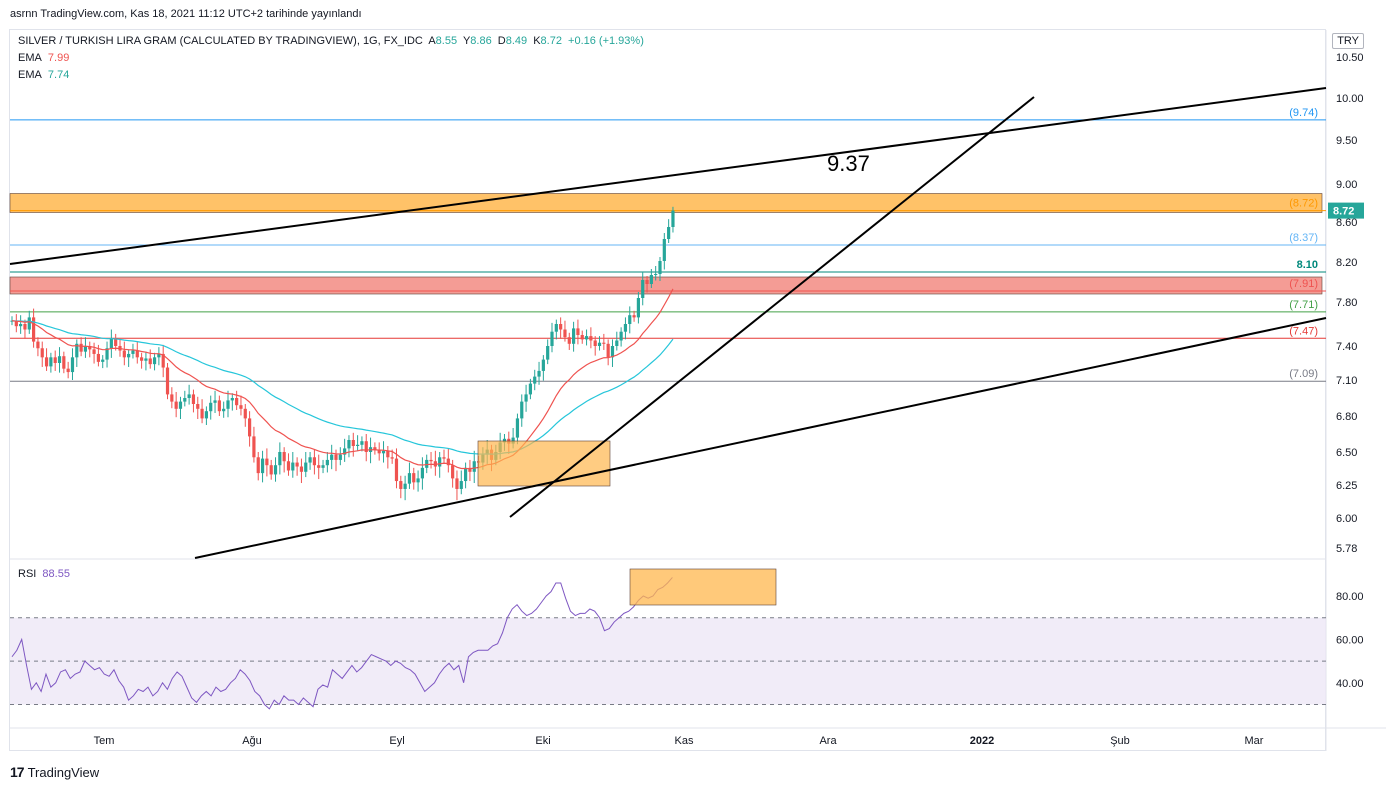  What do you see at coordinates (45, 58) in the screenshot?
I see `ema1-legend: EMA 7.99` at bounding box center [45, 58].